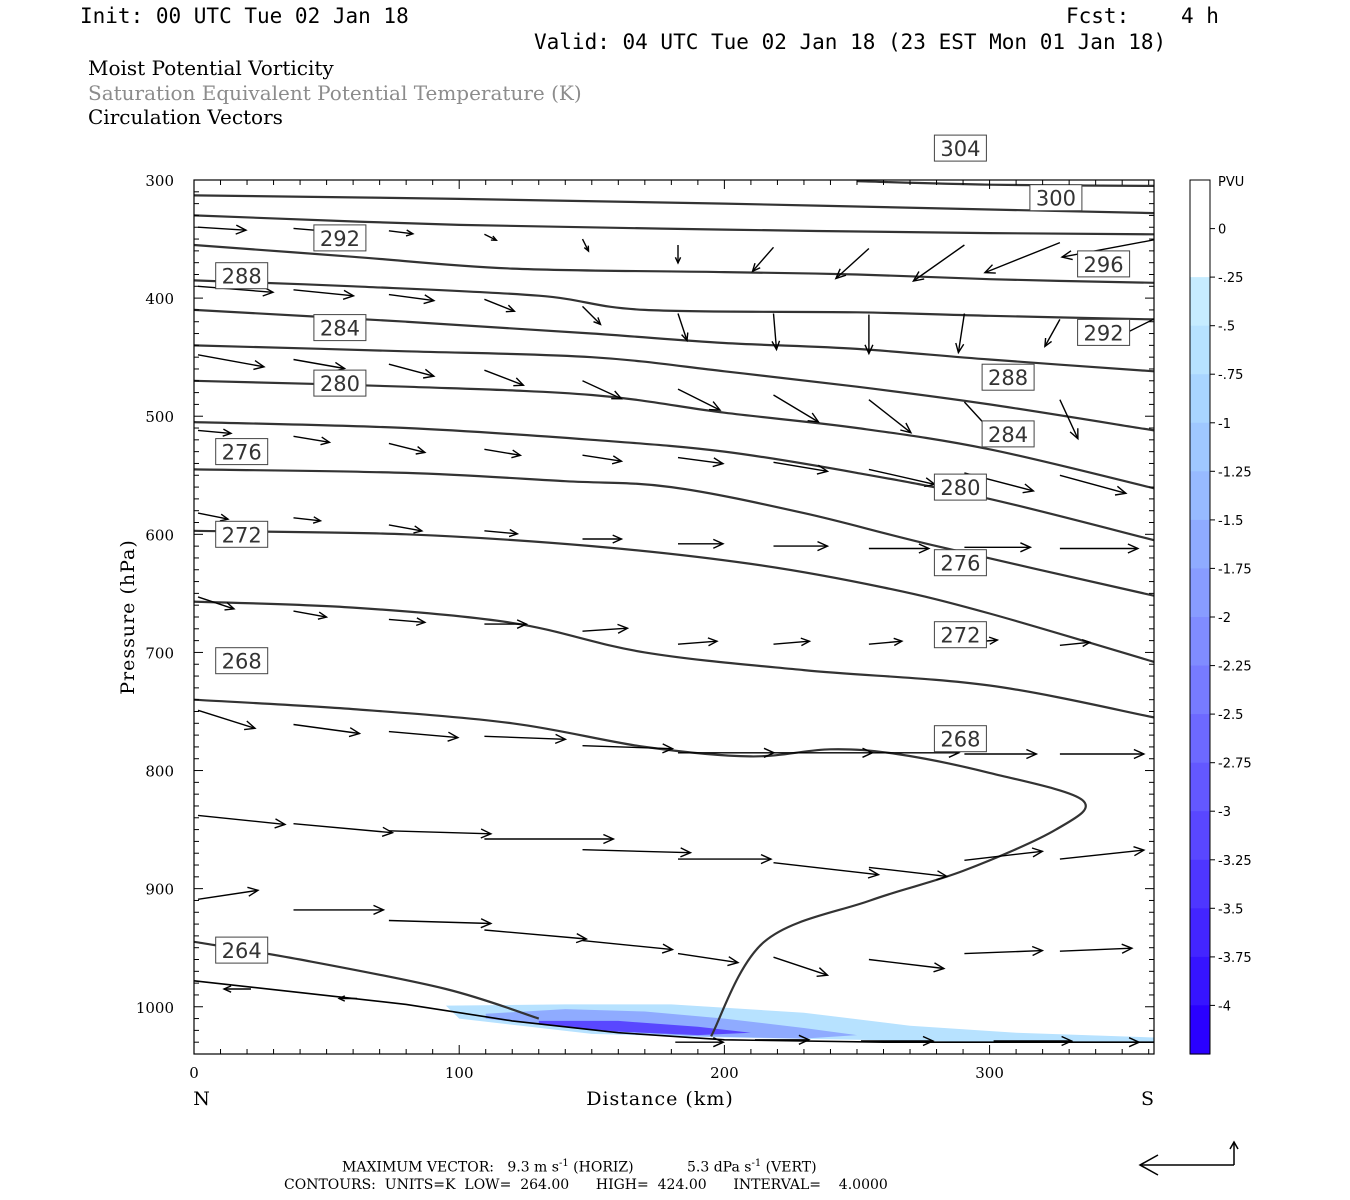 The height and width of the screenshot is (1200, 1350). I want to click on colorbar-label: -.75, so click(1230, 375).